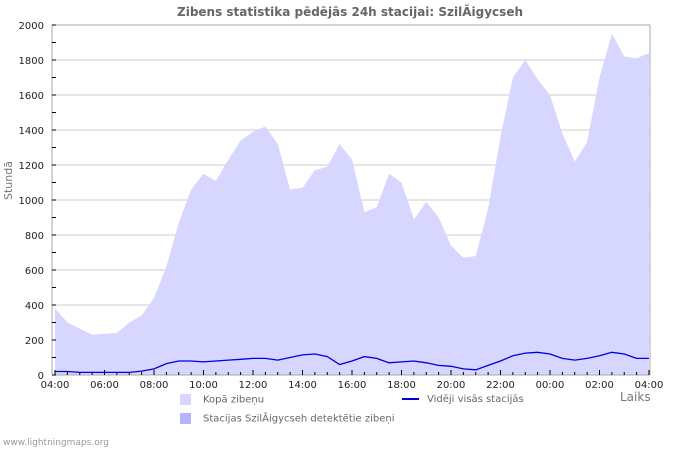  I want to click on legend-item-total: Kopā zibeņu, so click(222, 400).